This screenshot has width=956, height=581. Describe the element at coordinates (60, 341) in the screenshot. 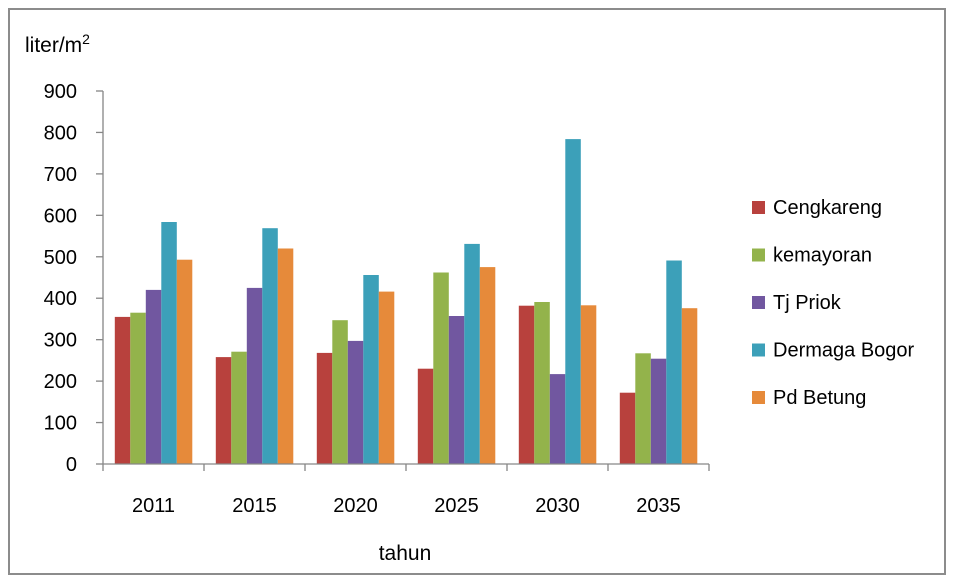

I see `y-tick-label: 300` at that location.